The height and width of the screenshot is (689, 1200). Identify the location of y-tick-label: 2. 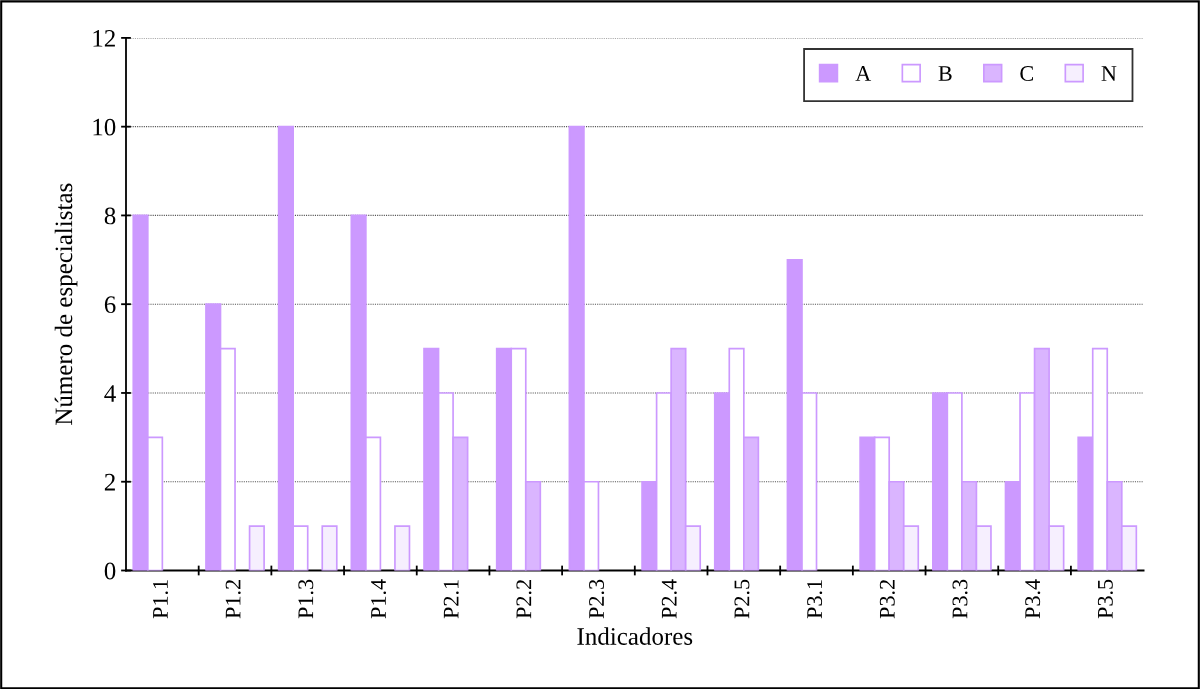
(109, 482).